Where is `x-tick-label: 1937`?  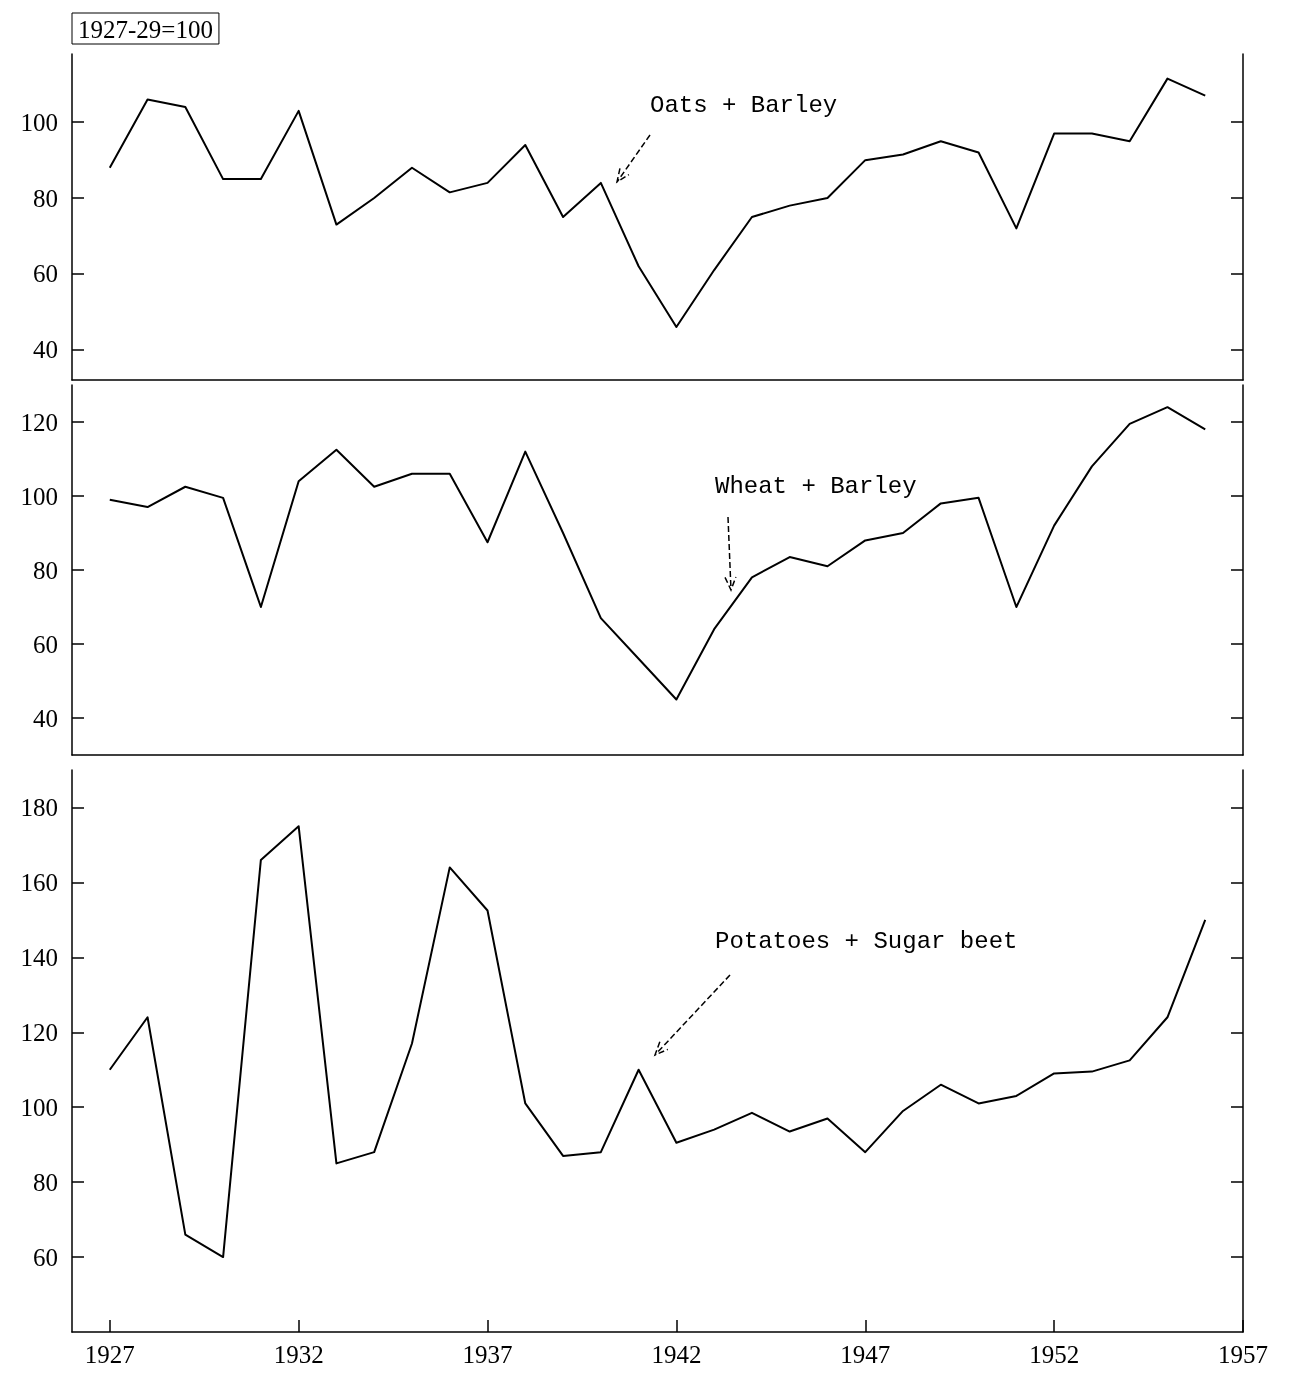
x-tick-label: 1937 is located at coordinates (487, 1354).